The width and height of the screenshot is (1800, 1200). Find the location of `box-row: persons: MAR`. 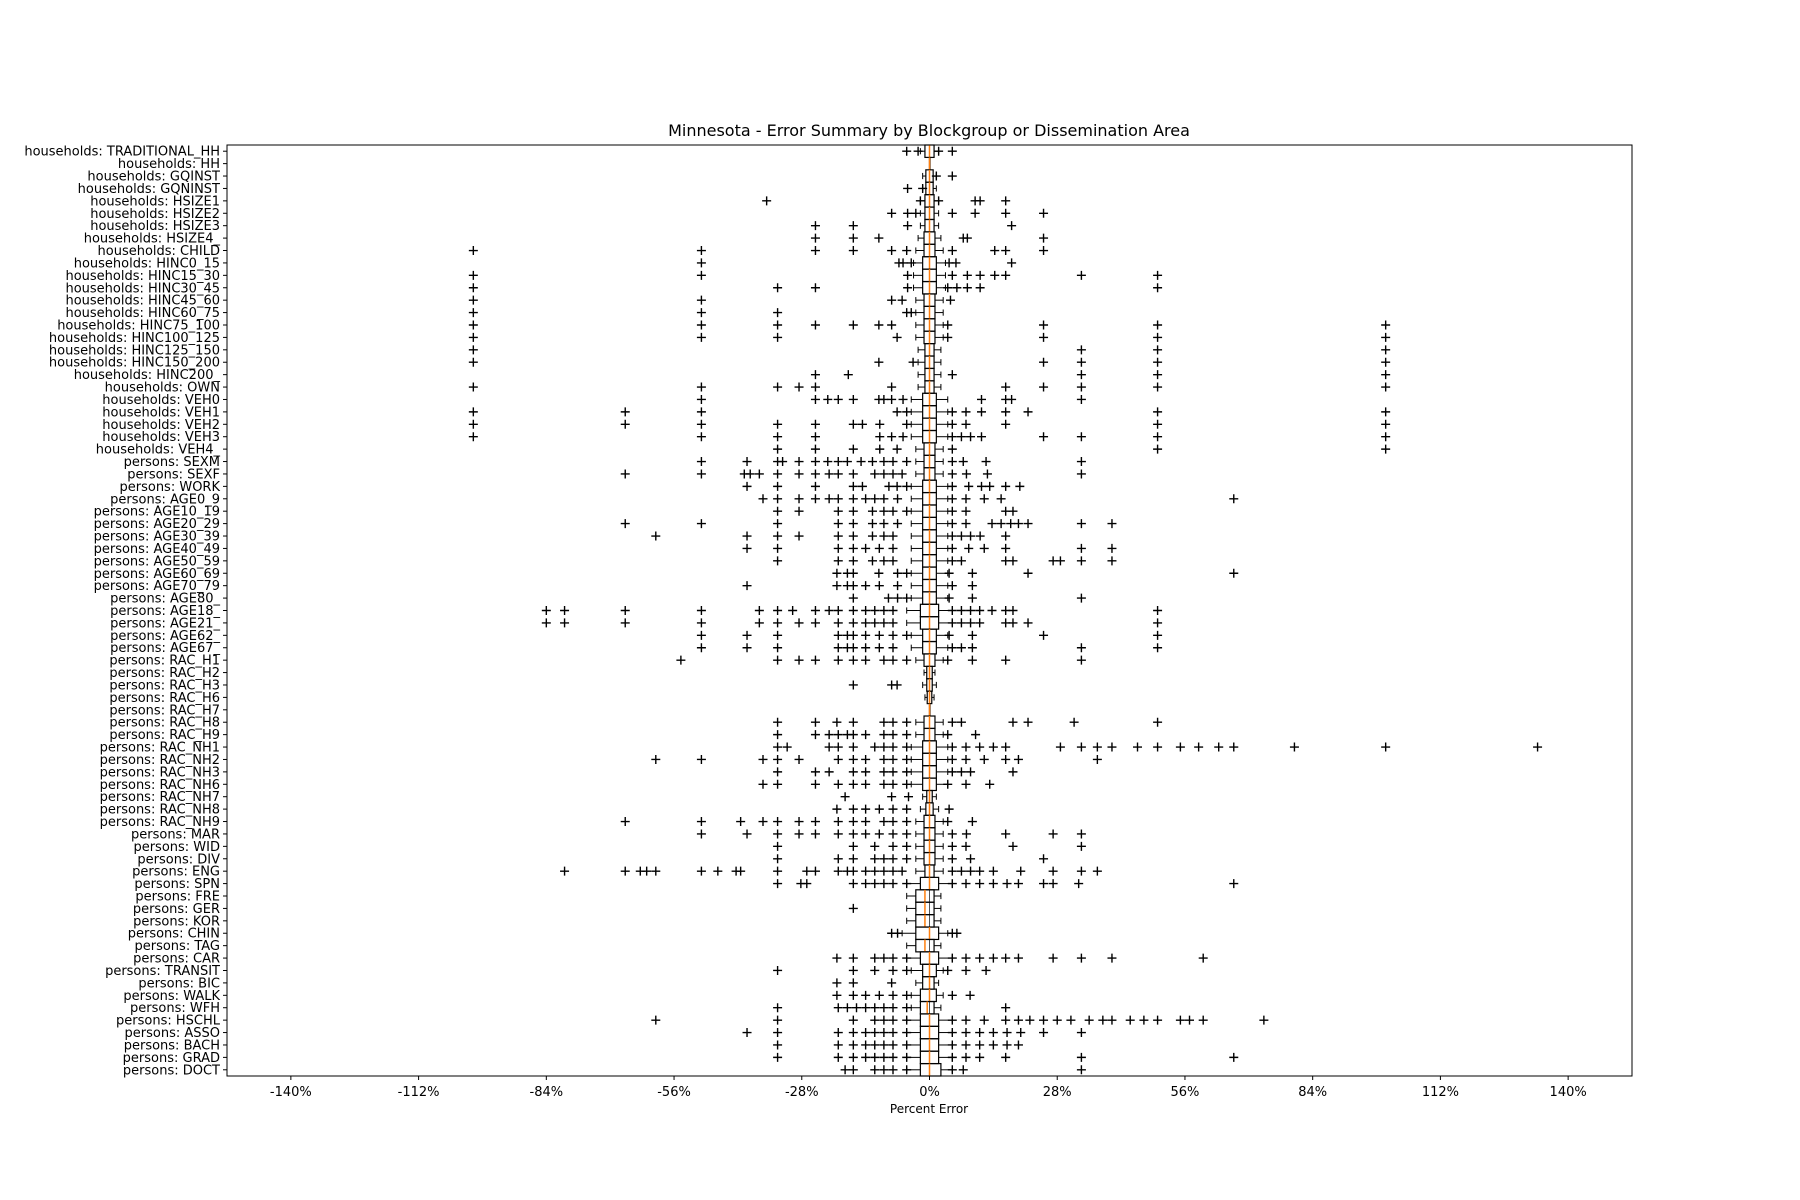

box-row: persons: MAR is located at coordinates (608, 834).